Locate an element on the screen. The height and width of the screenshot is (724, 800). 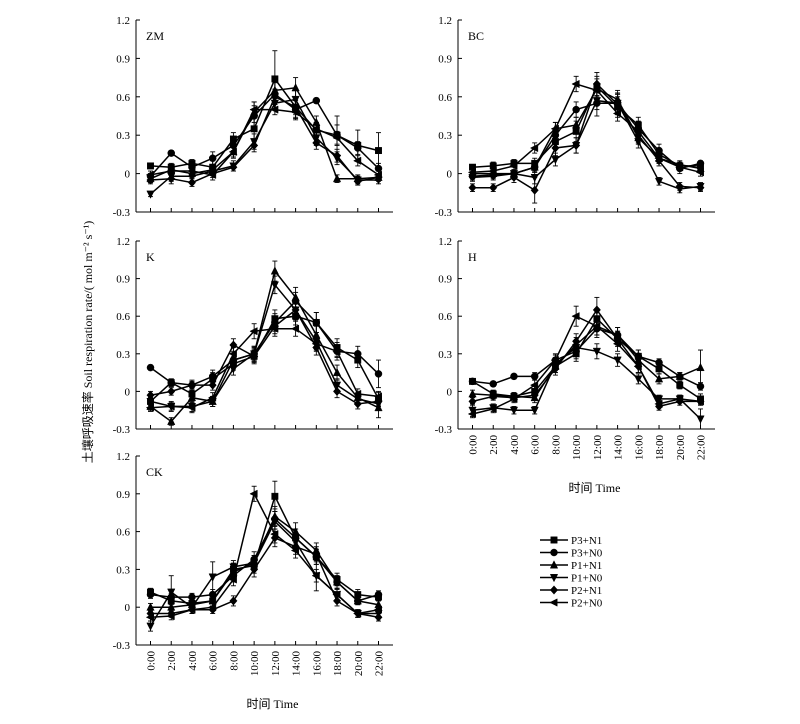
panel-bc: -0.3 0 0.3 0.6 0.9 1.2 BC is located at coordinates (575, 117).